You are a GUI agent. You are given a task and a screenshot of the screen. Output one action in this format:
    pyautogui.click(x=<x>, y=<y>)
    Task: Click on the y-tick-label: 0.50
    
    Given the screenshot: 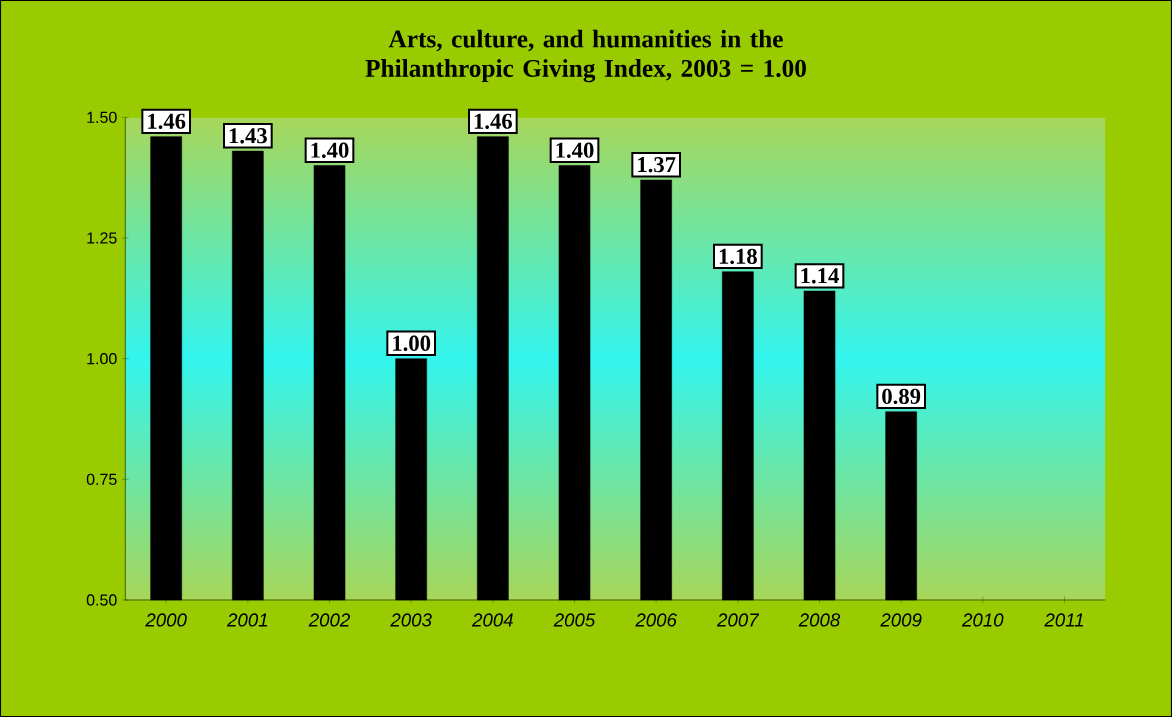 What is the action you would take?
    pyautogui.click(x=101, y=600)
    